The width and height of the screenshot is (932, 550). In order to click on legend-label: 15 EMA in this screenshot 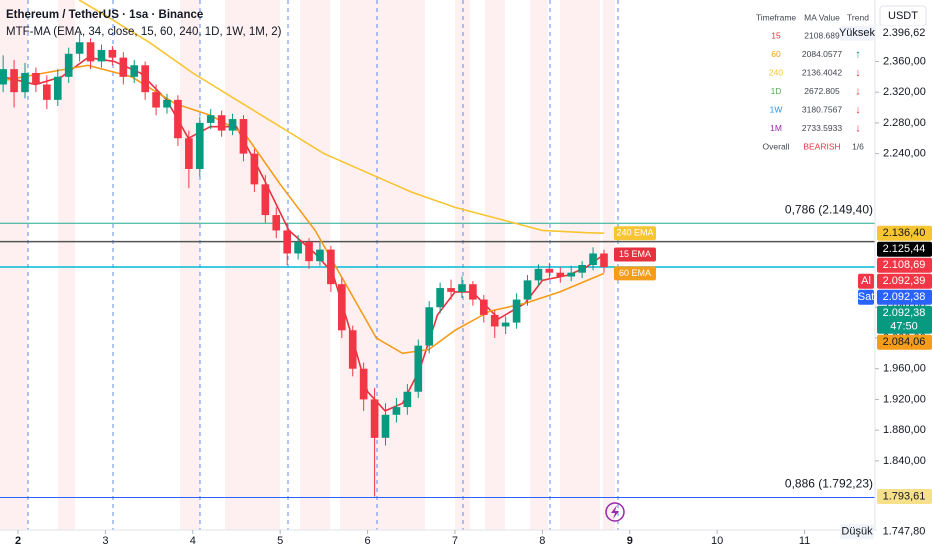, I will do `click(635, 254)`.